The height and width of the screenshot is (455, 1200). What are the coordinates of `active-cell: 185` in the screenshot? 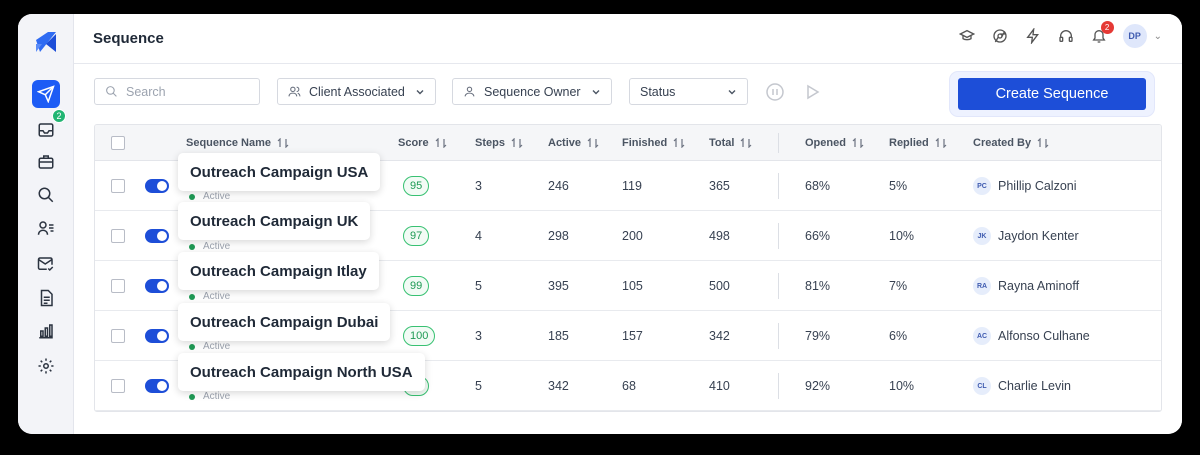 It's located at (558, 336).